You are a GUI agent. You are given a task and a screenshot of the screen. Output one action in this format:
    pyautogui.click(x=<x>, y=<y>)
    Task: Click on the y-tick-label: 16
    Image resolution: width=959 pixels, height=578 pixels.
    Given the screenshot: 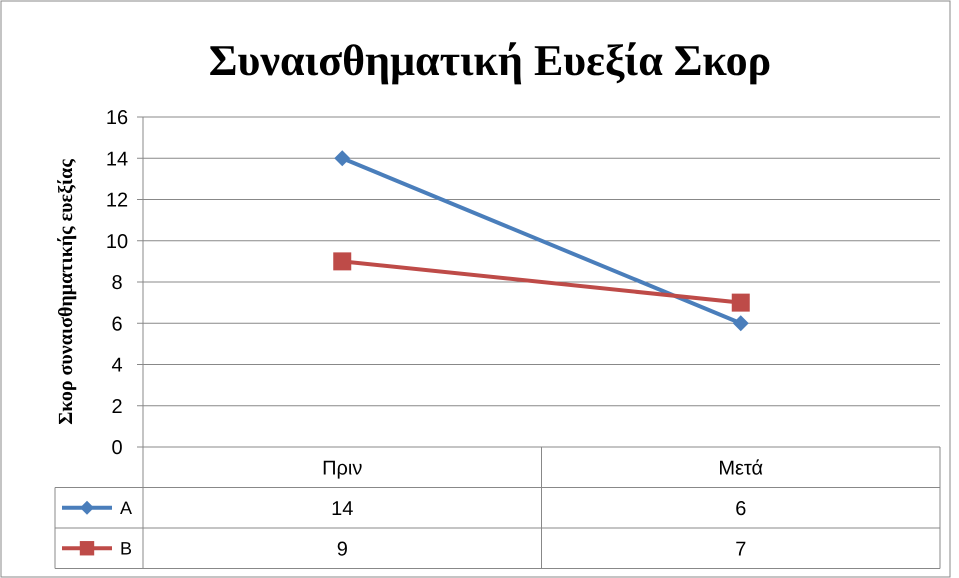 What is the action you would take?
    pyautogui.click(x=117, y=118)
    